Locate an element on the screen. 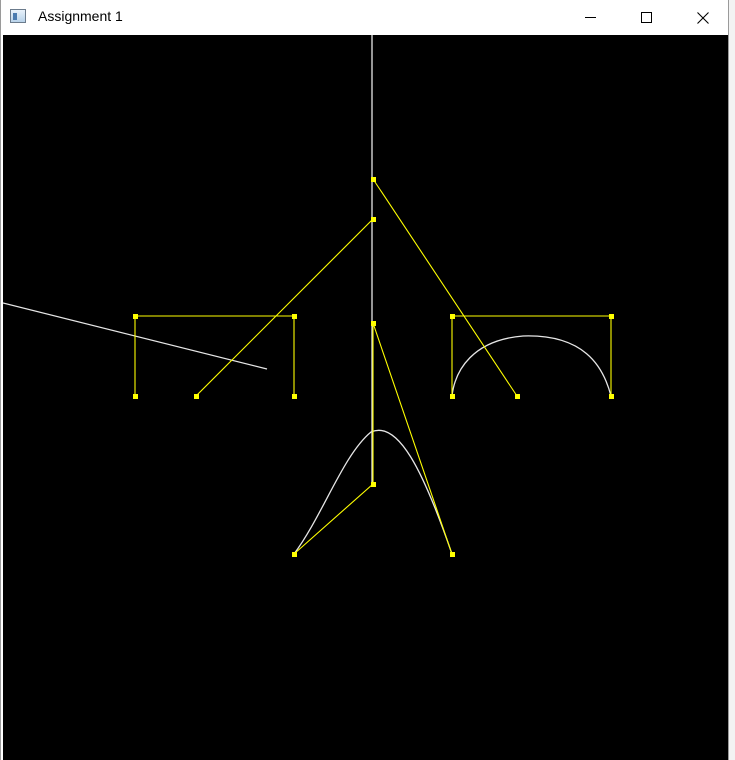 This screenshot has height=760, width=735. lower-control-polygon is located at coordinates (373, 438).